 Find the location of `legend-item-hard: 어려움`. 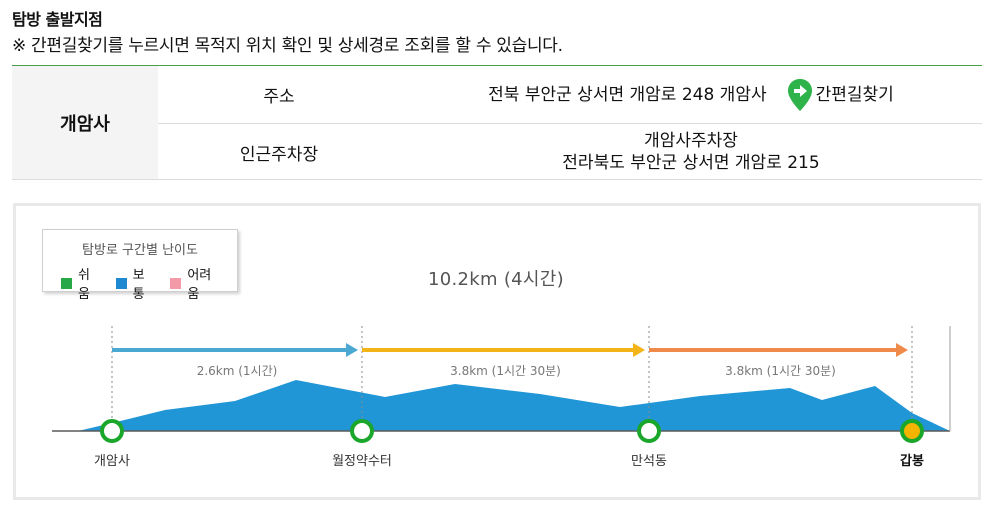

legend-item-hard: 어려움 is located at coordinates (196, 283).